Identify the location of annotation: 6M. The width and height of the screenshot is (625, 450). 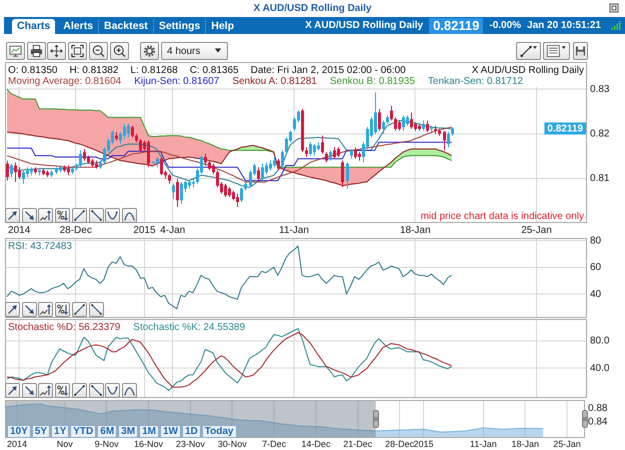
(107, 431).